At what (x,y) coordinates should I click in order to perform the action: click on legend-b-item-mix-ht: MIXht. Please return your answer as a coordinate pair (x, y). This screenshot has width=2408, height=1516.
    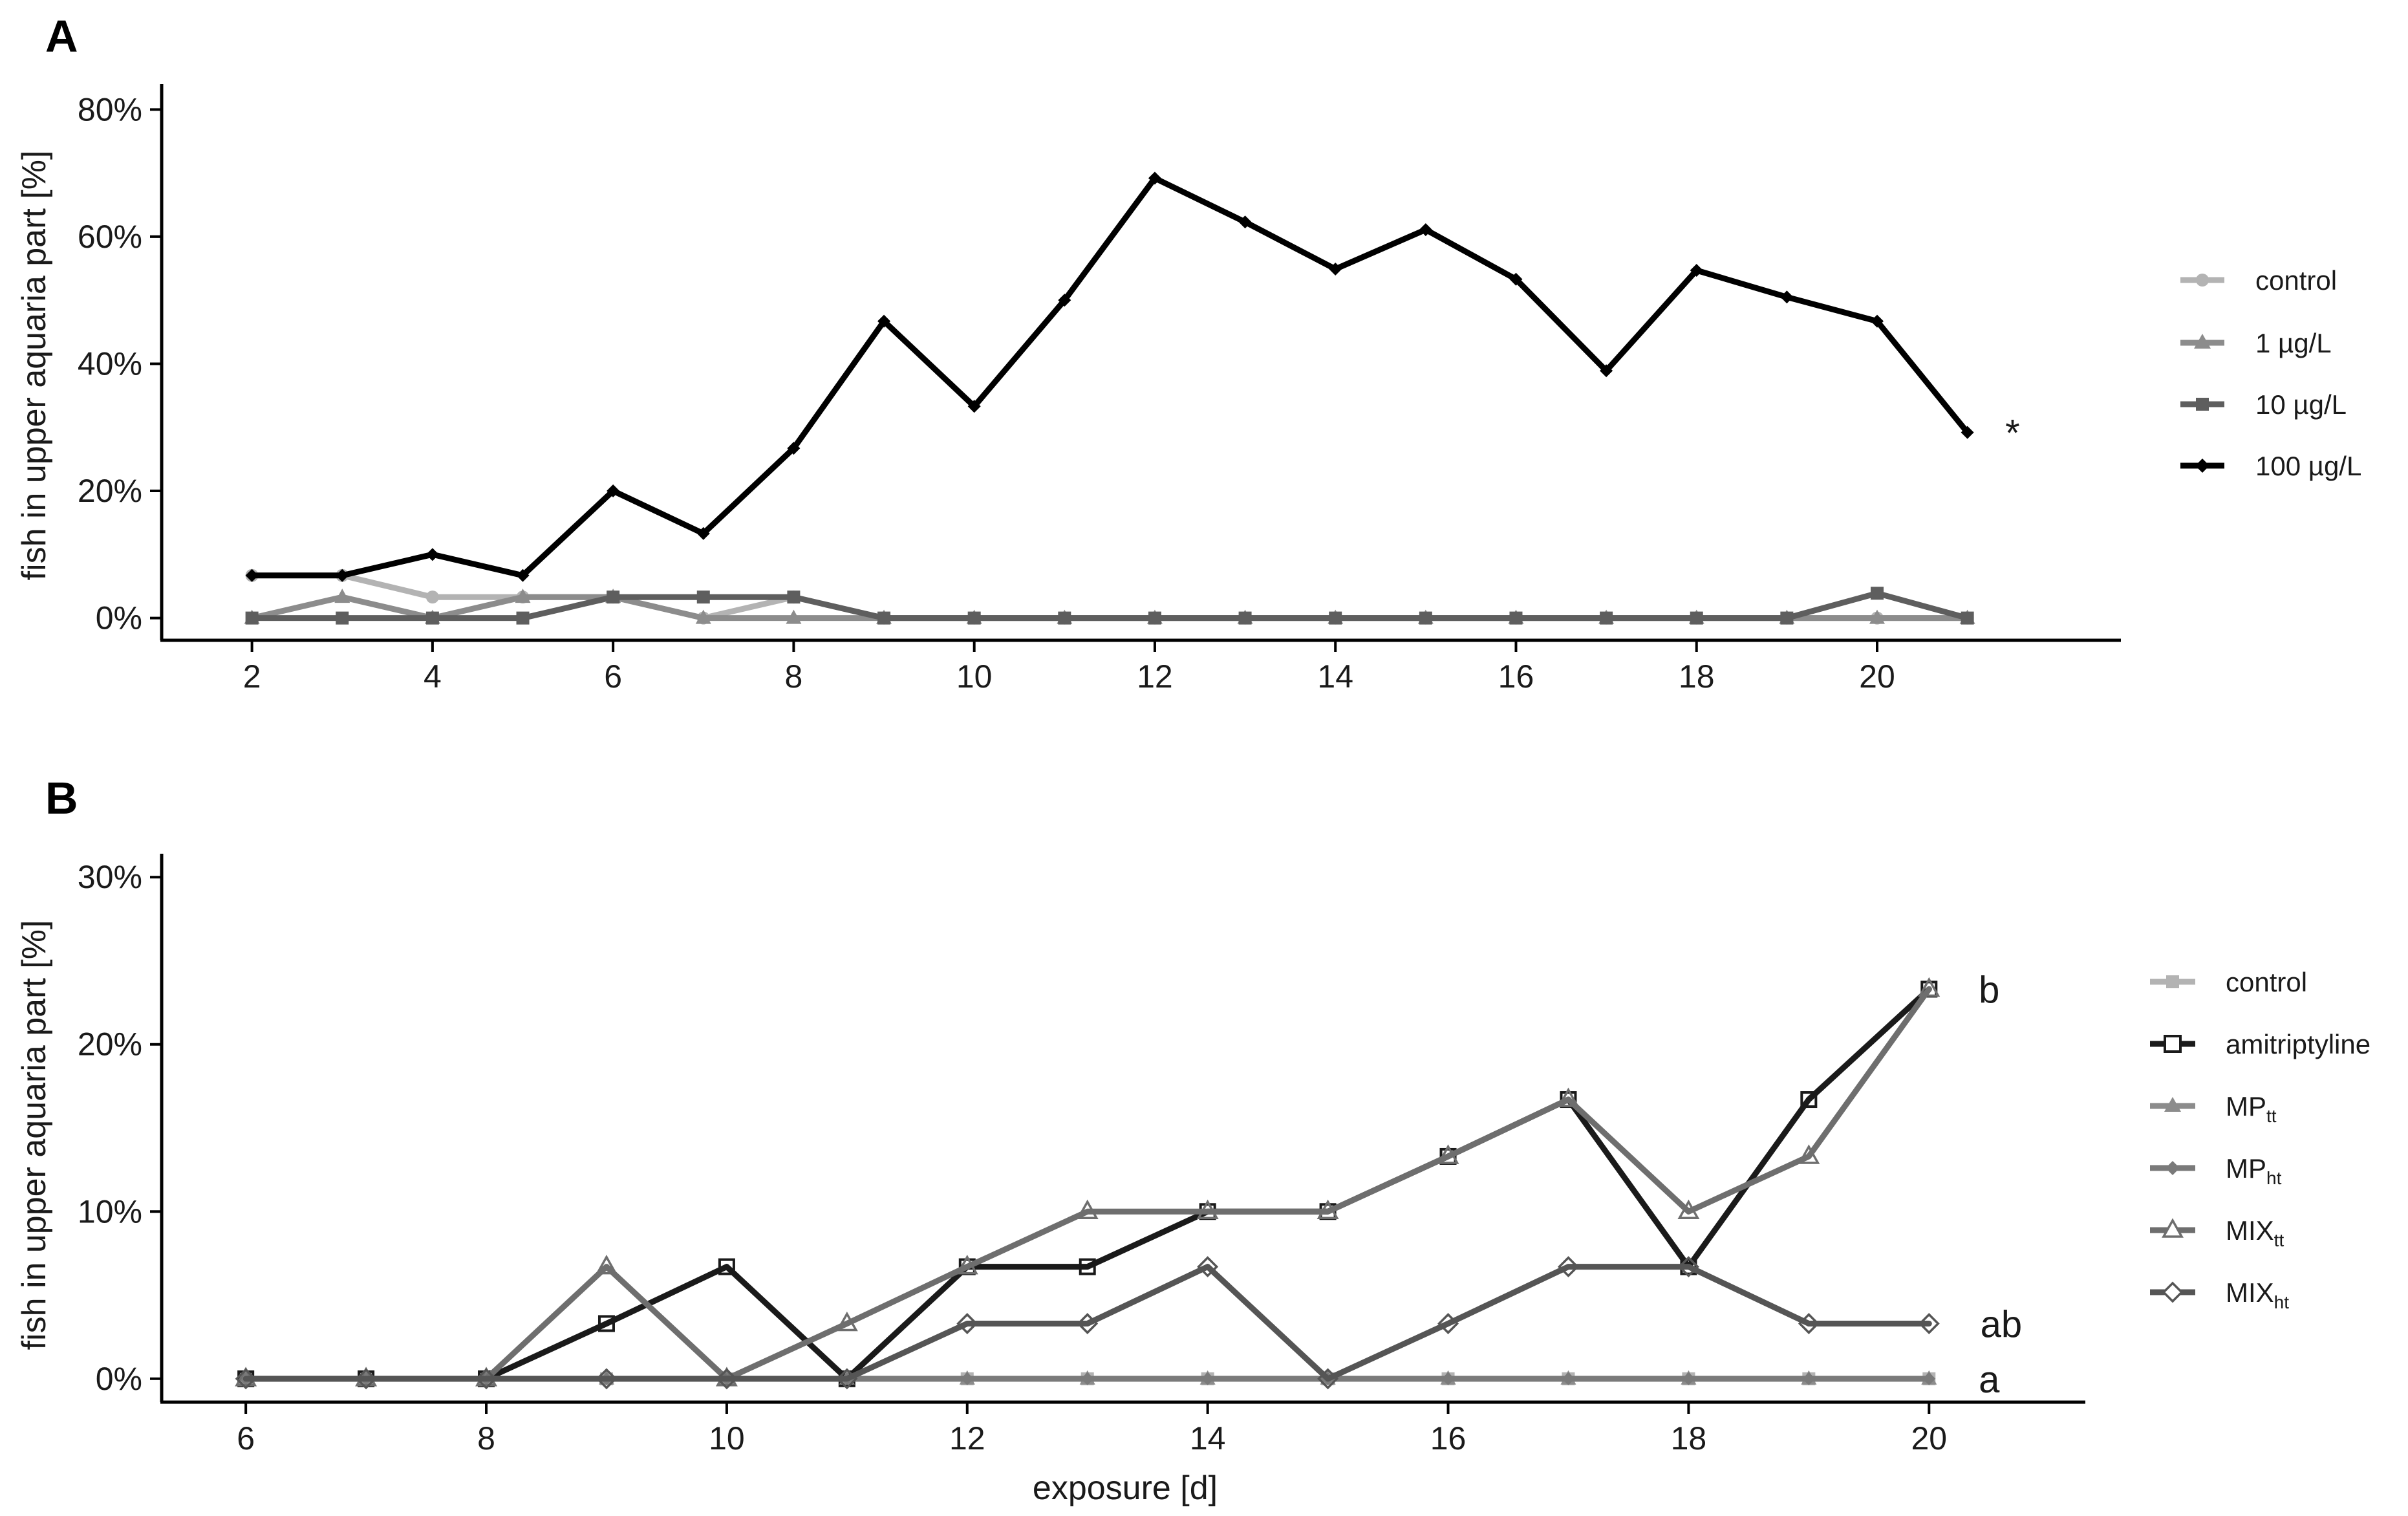
    Looking at the image, I should click on (2219, 1294).